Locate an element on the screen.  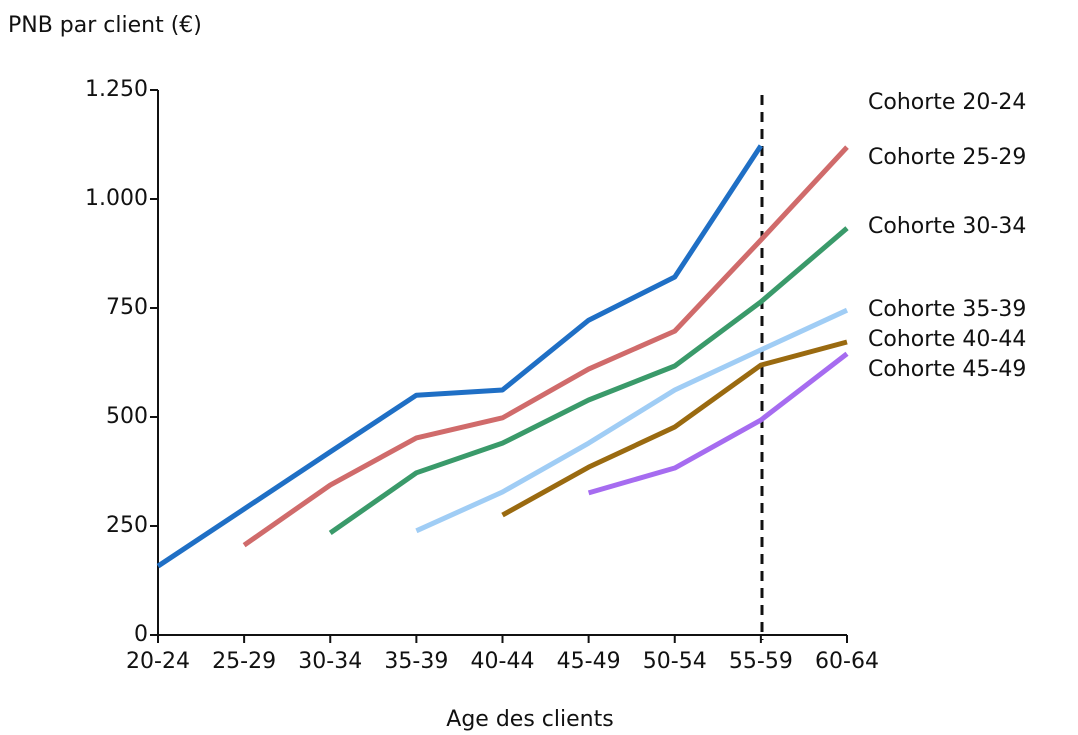
y-tick-label: 250 is located at coordinates (127, 525).